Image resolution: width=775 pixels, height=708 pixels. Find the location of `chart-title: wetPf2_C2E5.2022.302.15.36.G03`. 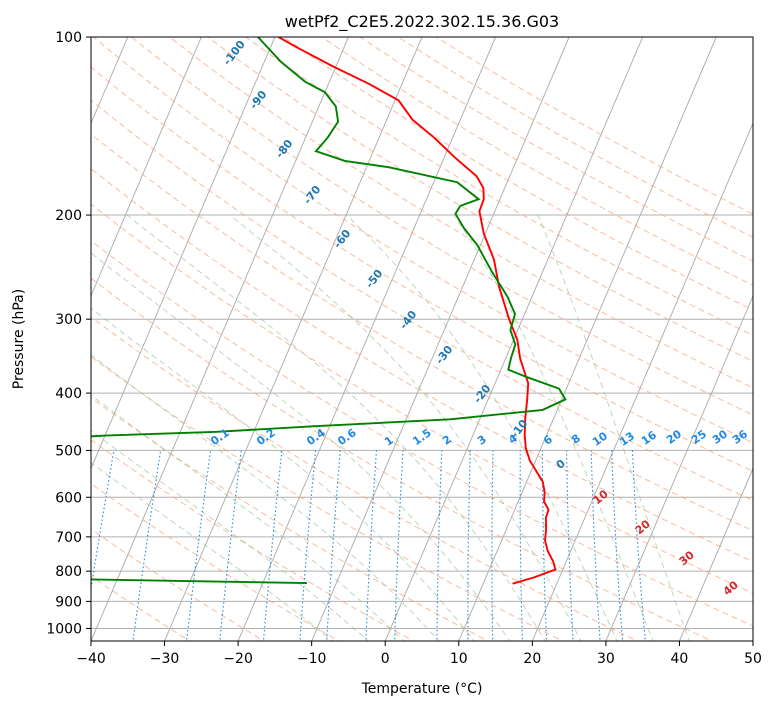

chart-title: wetPf2_C2E5.2022.302.15.36.G03 is located at coordinates (422, 22).